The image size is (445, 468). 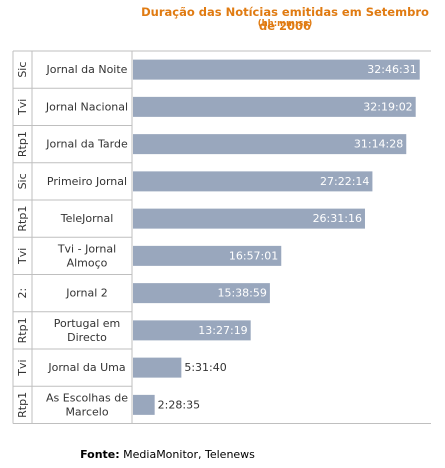 I want to click on data-label: 16:57:01, so click(x=253, y=255).